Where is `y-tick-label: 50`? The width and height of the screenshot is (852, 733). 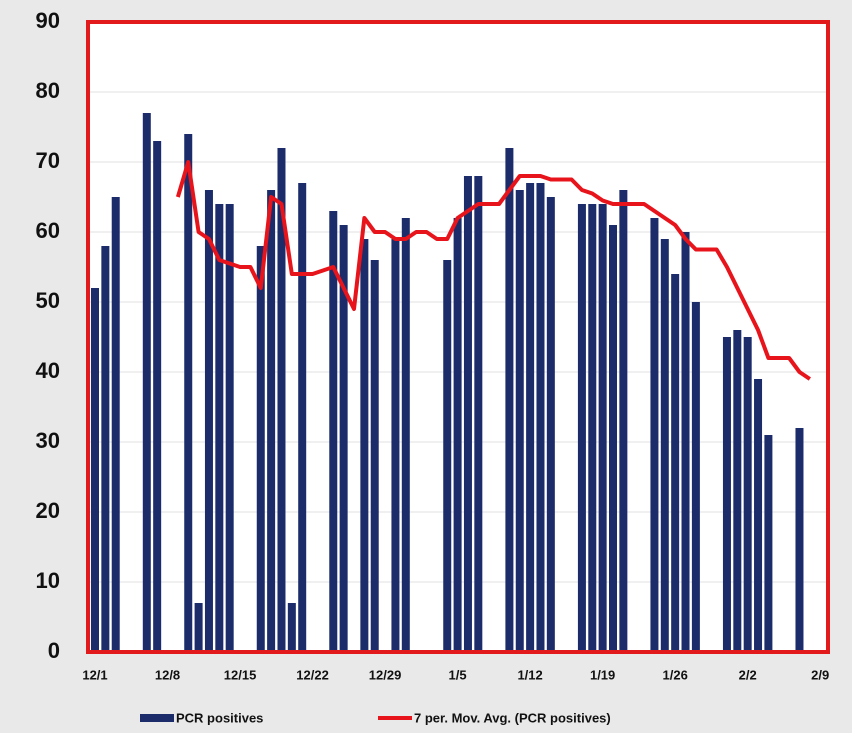 y-tick-label: 50 is located at coordinates (48, 300).